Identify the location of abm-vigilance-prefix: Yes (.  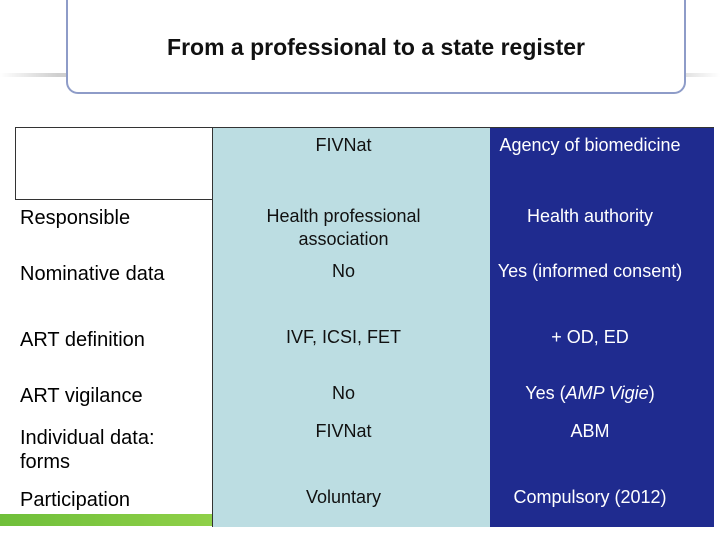
(545, 393).